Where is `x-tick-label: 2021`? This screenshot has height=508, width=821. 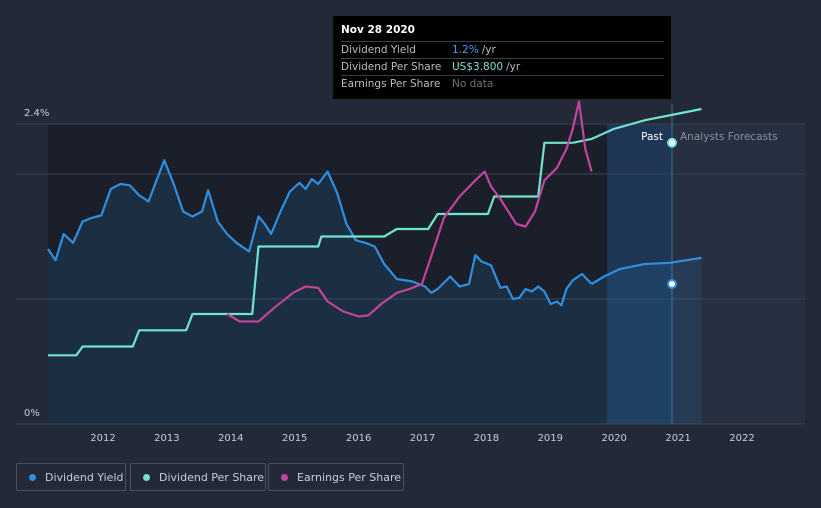
x-tick-label: 2021 is located at coordinates (677, 438).